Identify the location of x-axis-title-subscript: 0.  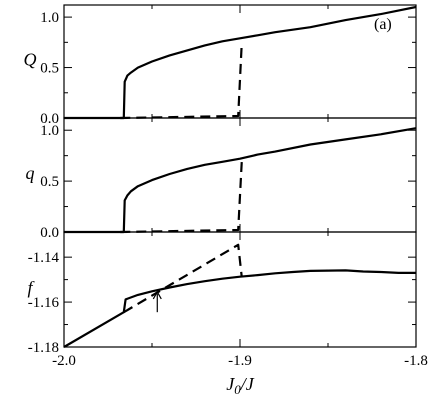
(237, 389).